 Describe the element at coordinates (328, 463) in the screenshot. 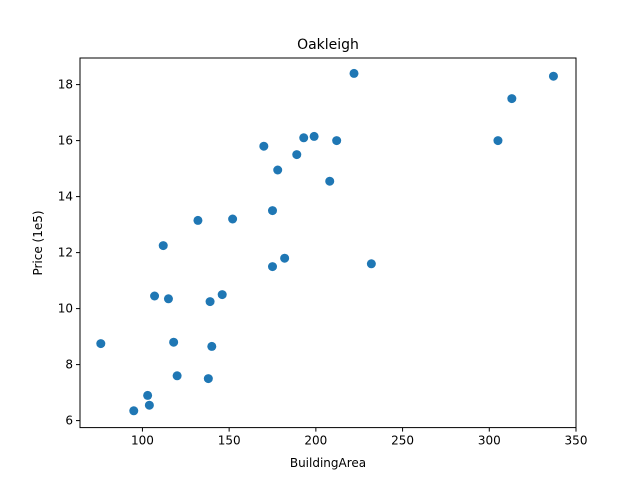

I see `x-axis-label: BuildingArea` at that location.